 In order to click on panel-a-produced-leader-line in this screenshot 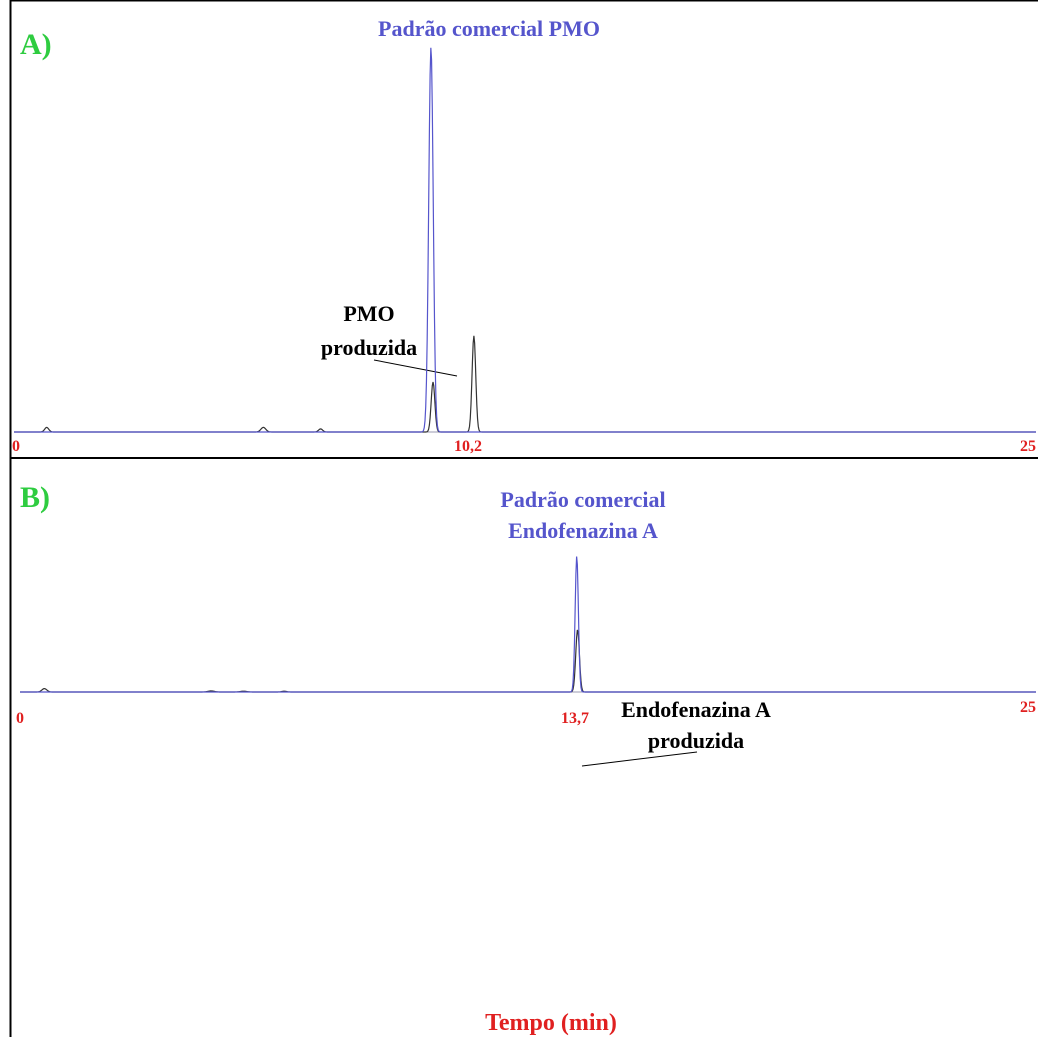, I will do `click(415, 368)`.